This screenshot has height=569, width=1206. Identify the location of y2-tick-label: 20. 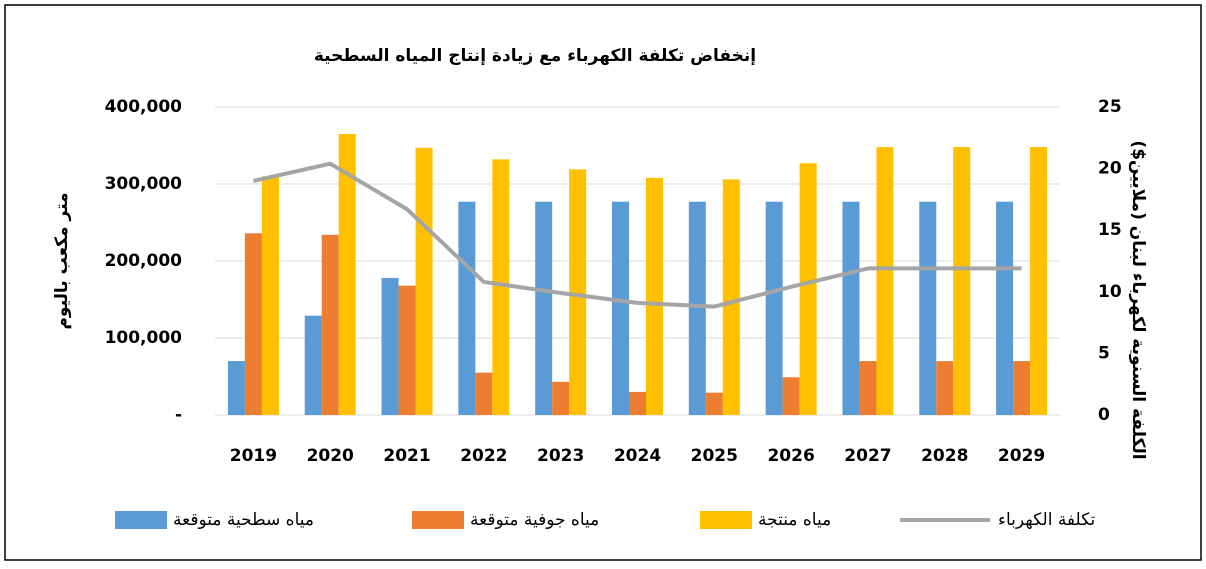
(1110, 169).